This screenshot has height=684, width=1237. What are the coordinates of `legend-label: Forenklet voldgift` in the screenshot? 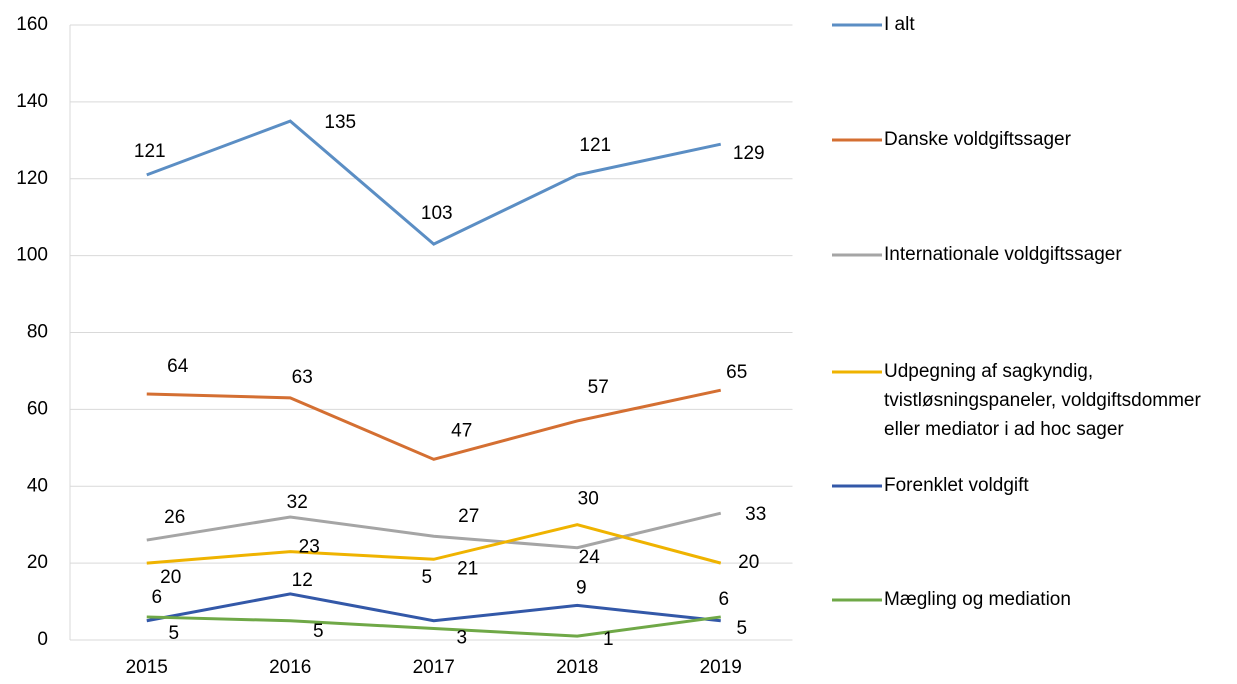 It's located at (956, 485).